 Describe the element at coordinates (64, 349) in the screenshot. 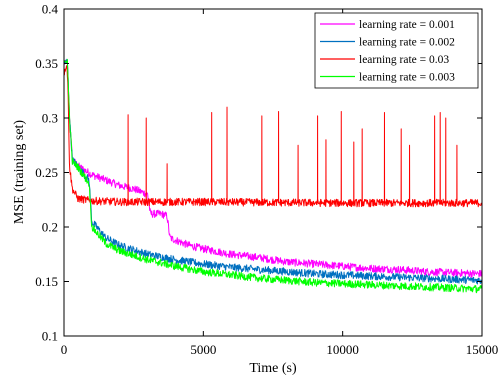

I see `x-tick-label: 0` at that location.